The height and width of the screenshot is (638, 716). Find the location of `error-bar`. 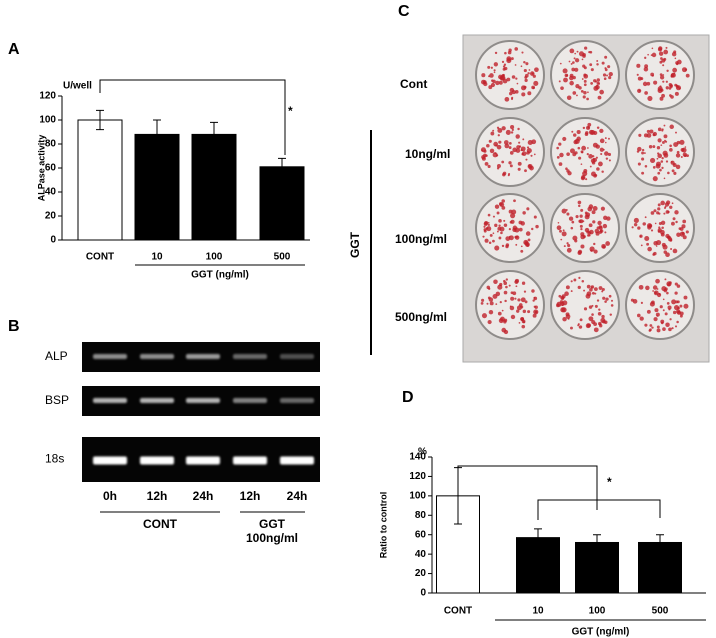

error-bar is located at coordinates (660, 542).